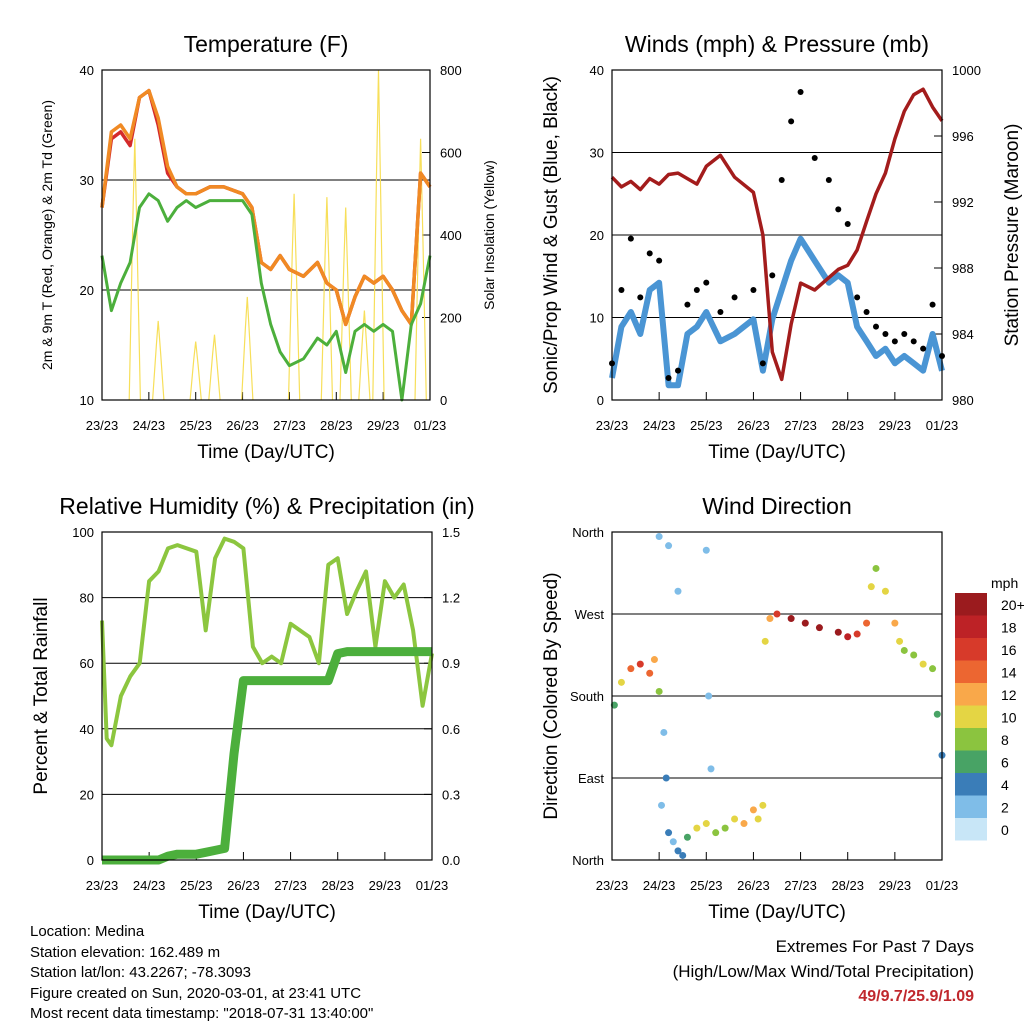  I want to click on y2-tick-label: 200, so click(451, 318).